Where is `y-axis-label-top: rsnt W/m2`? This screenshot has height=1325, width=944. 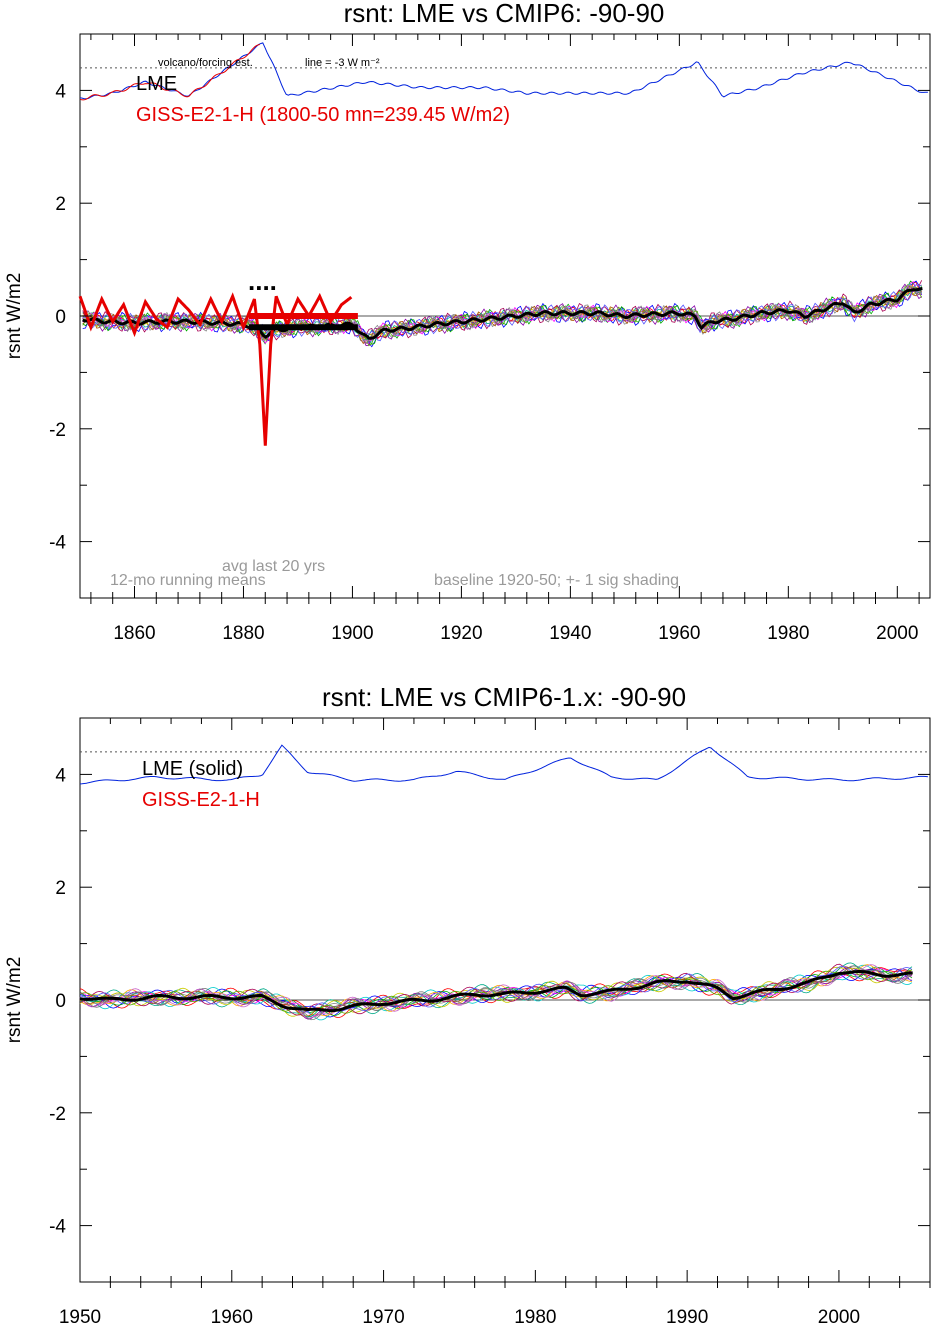 y-axis-label-top: rsnt W/m2 is located at coordinates (14, 316).